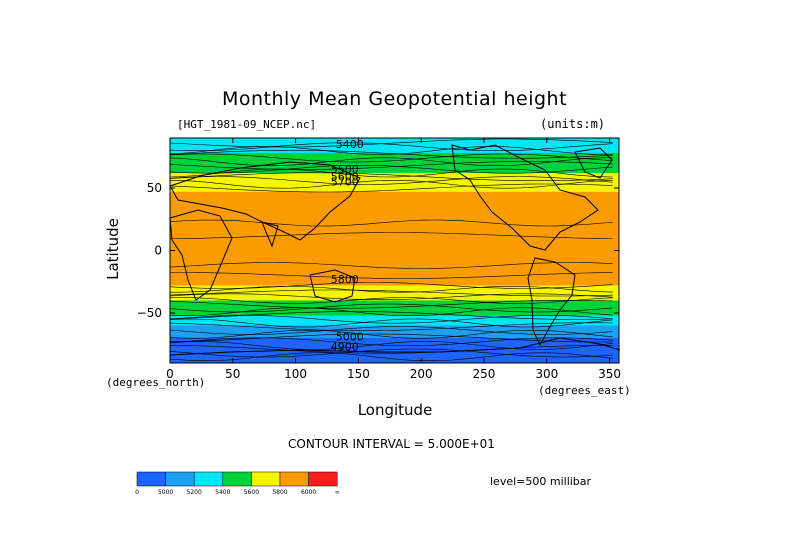 This screenshot has width=789, height=558. I want to click on colorbar: 0 5000 5200 5400 5600 5800 6000 ∞, so click(237, 483).